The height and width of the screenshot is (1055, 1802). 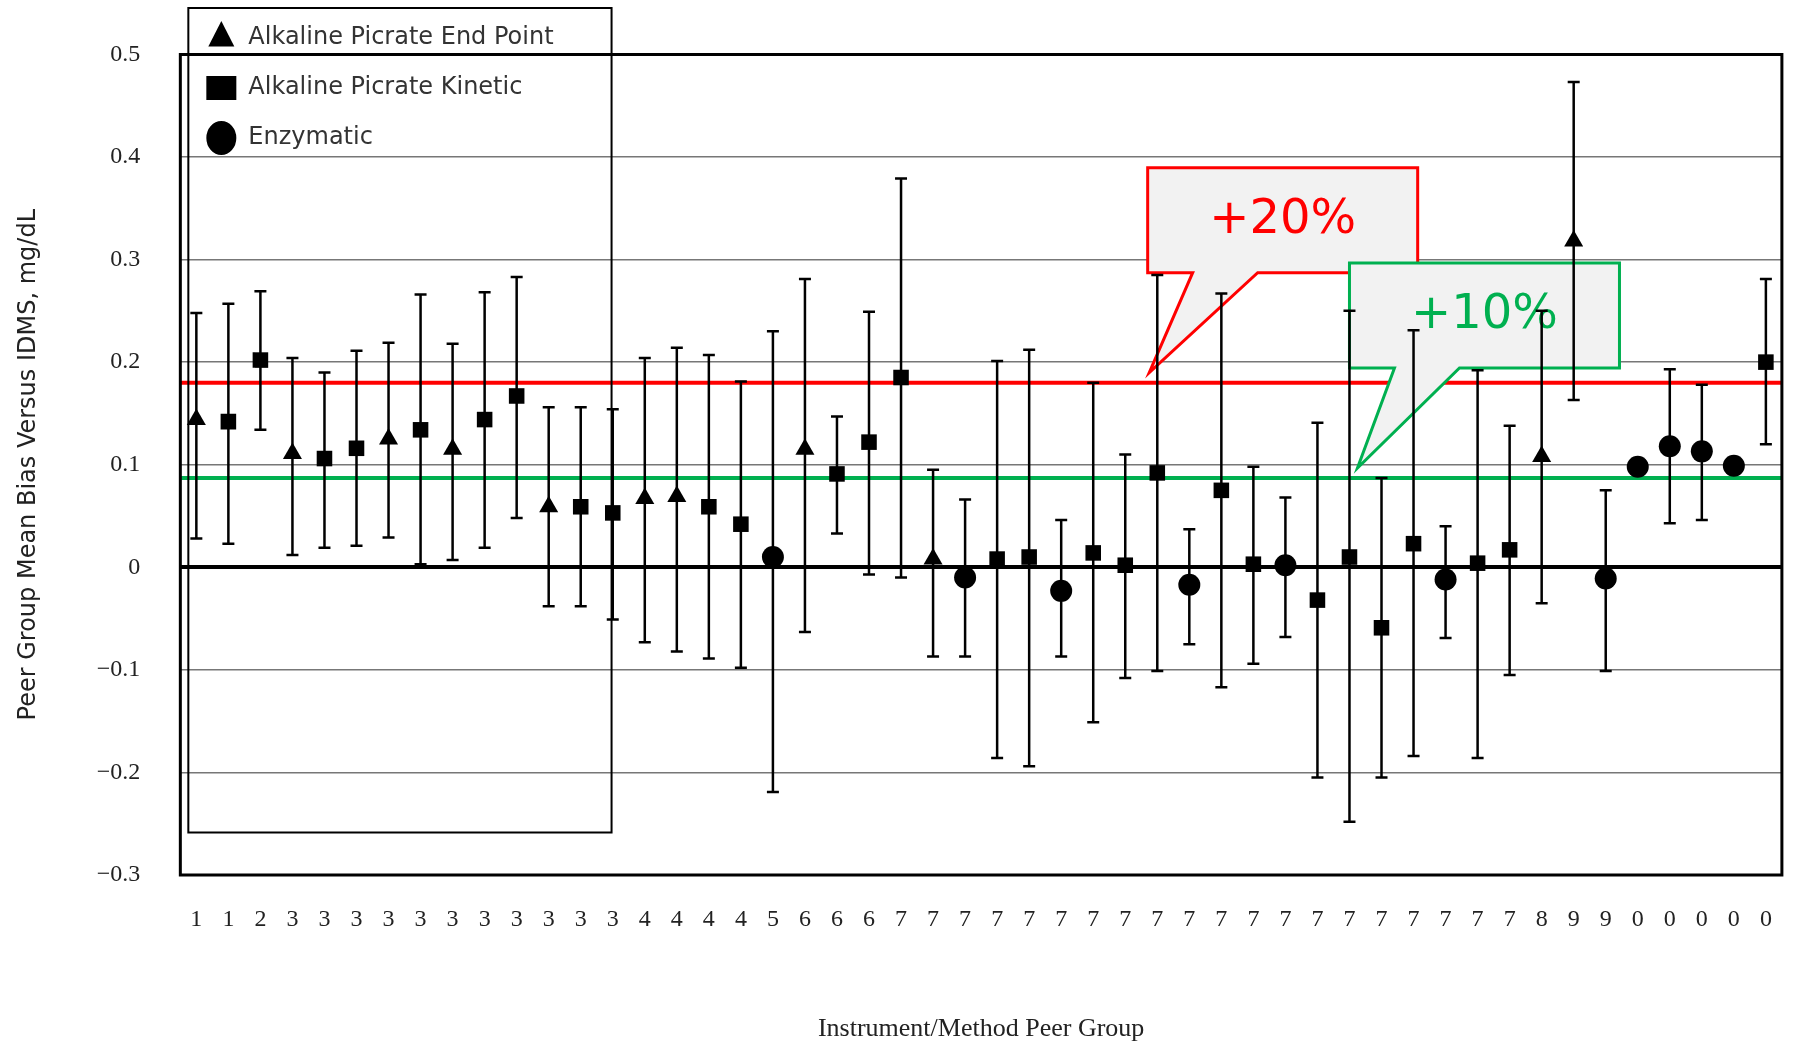 What do you see at coordinates (125, 360) in the screenshot?
I see `y-tick-label: 0.2` at bounding box center [125, 360].